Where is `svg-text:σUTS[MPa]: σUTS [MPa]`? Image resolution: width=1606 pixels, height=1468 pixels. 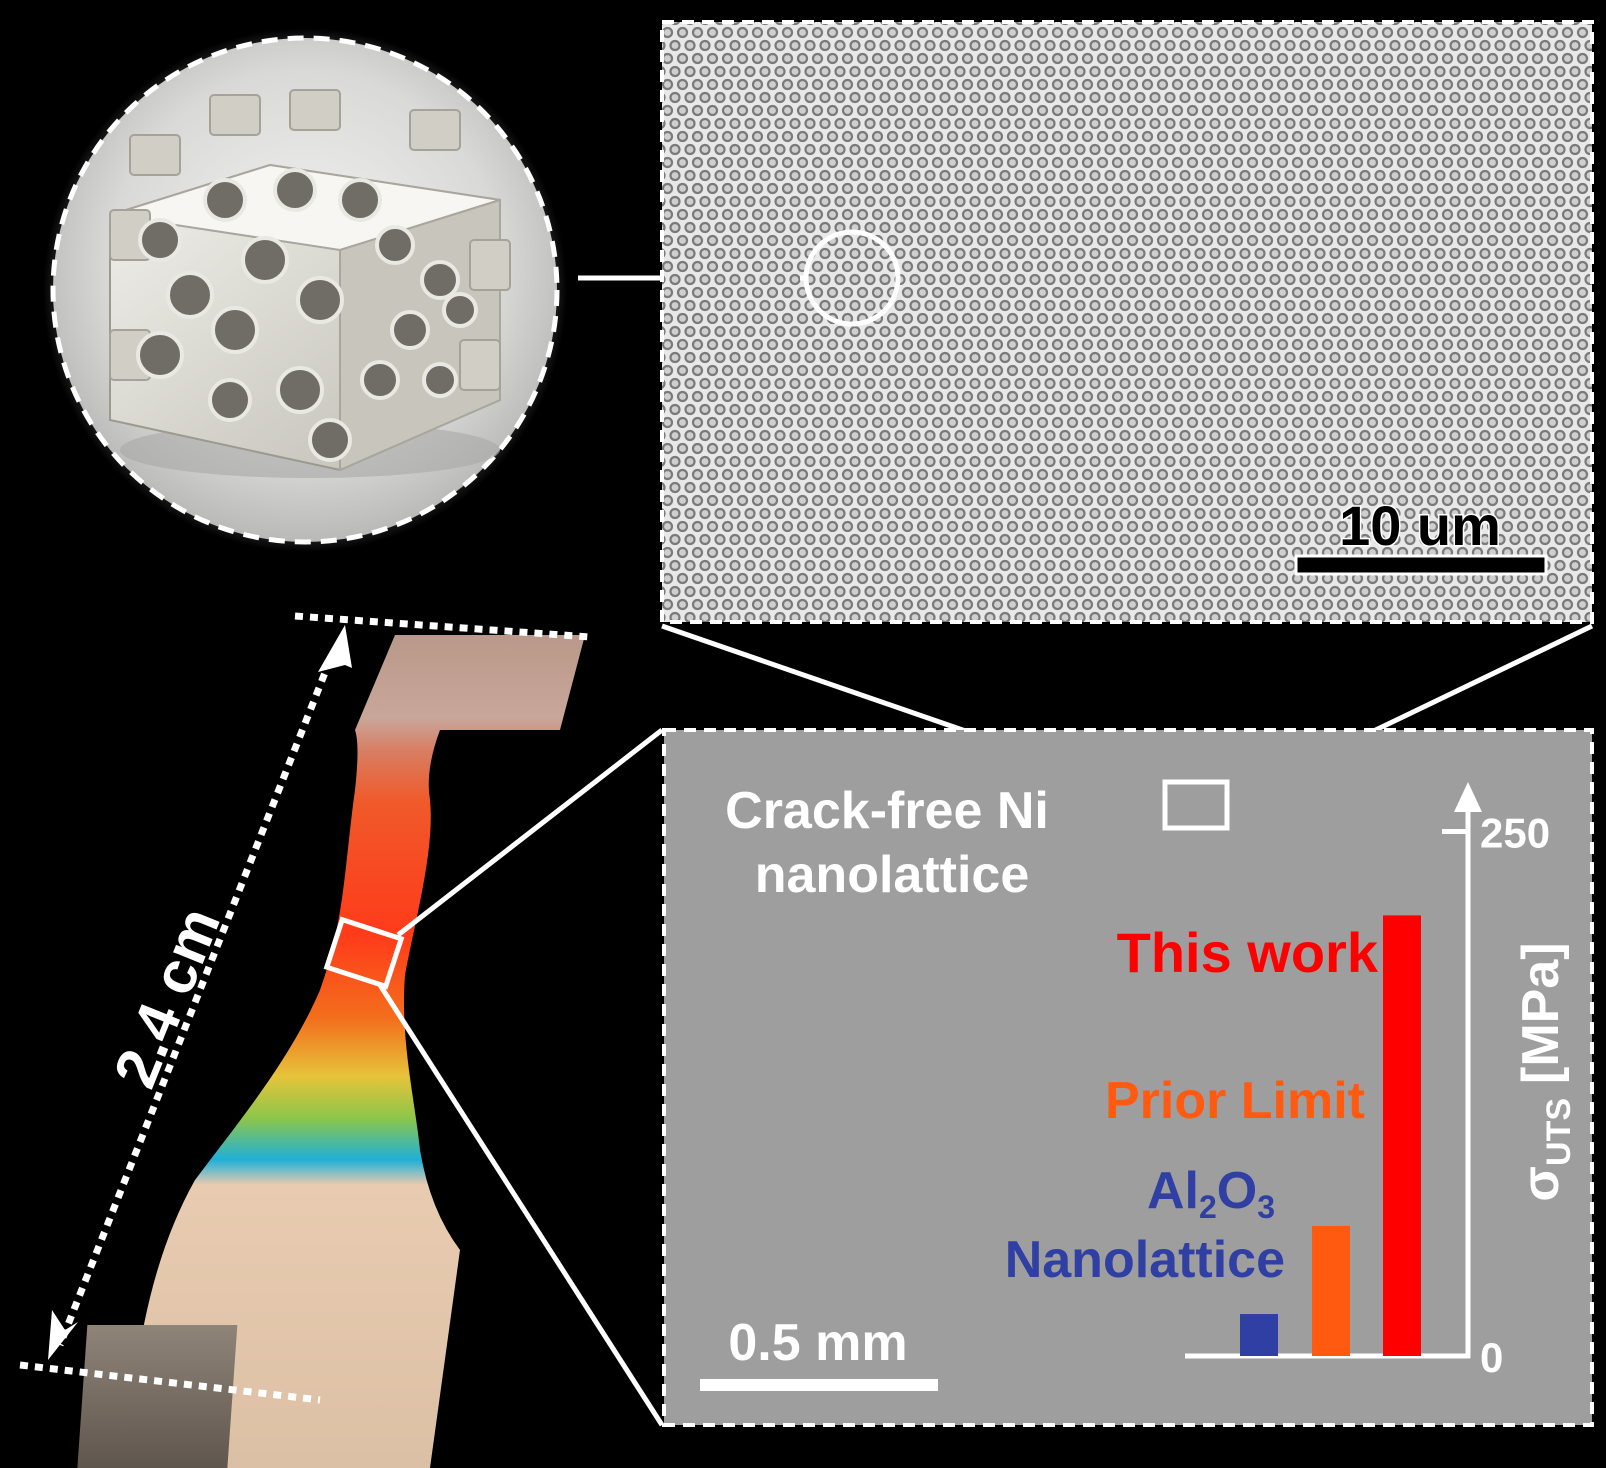 svg-text:σUTS[MPa]: σUTS [MPa] is located at coordinates (1545, 1071).